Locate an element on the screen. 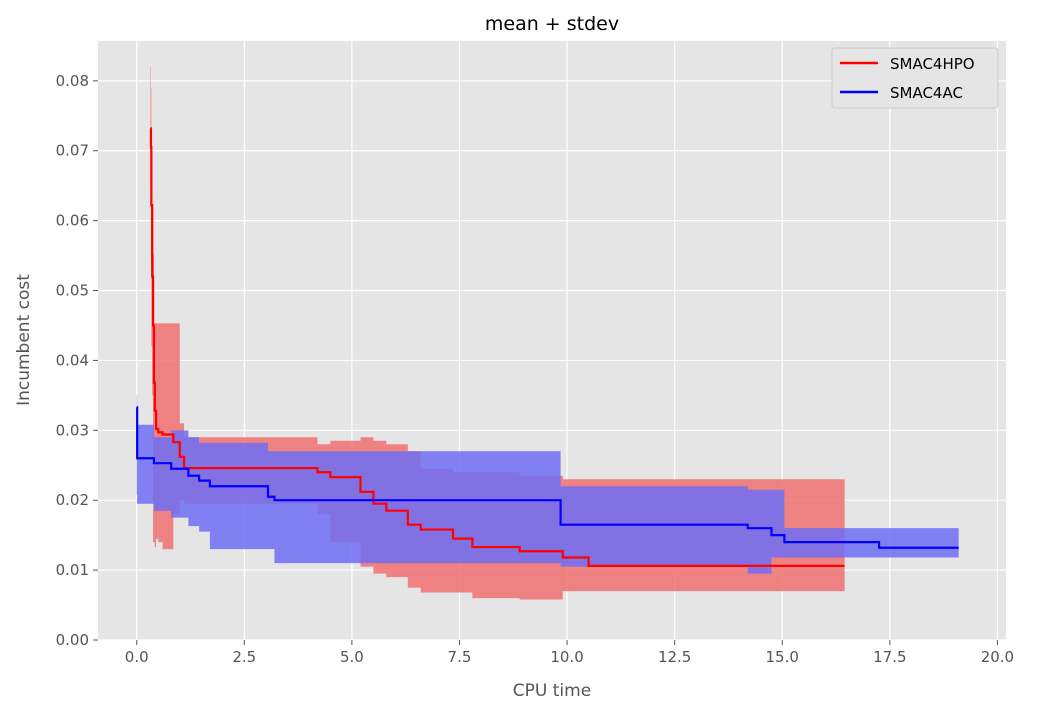  y-tick-label: 0.02 is located at coordinates (72, 500).